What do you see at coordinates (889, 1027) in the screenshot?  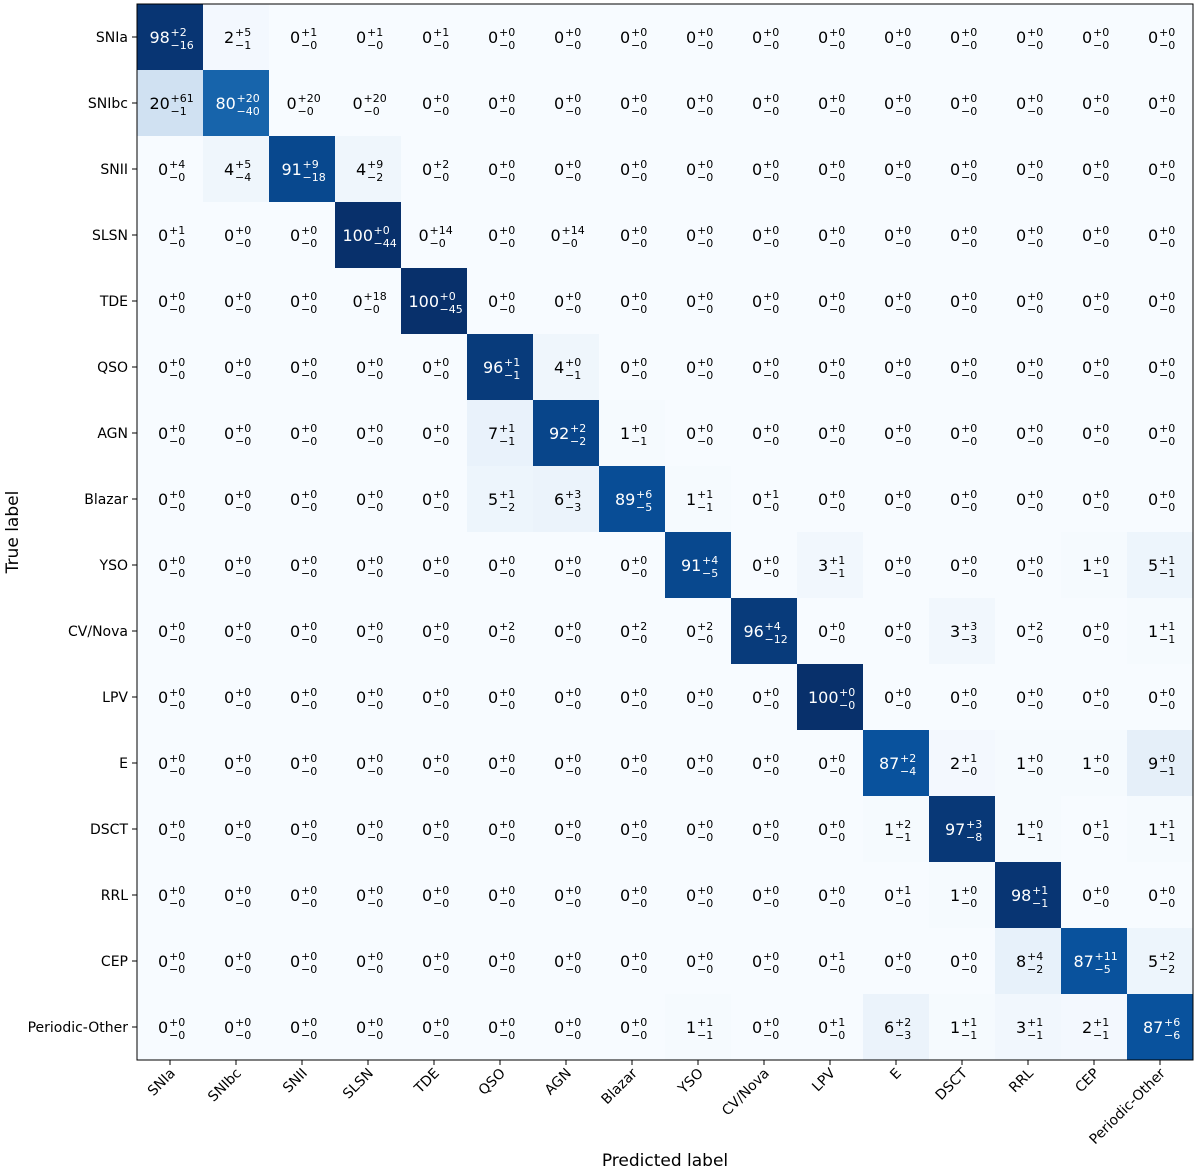 I see `cell-value: 6` at bounding box center [889, 1027].